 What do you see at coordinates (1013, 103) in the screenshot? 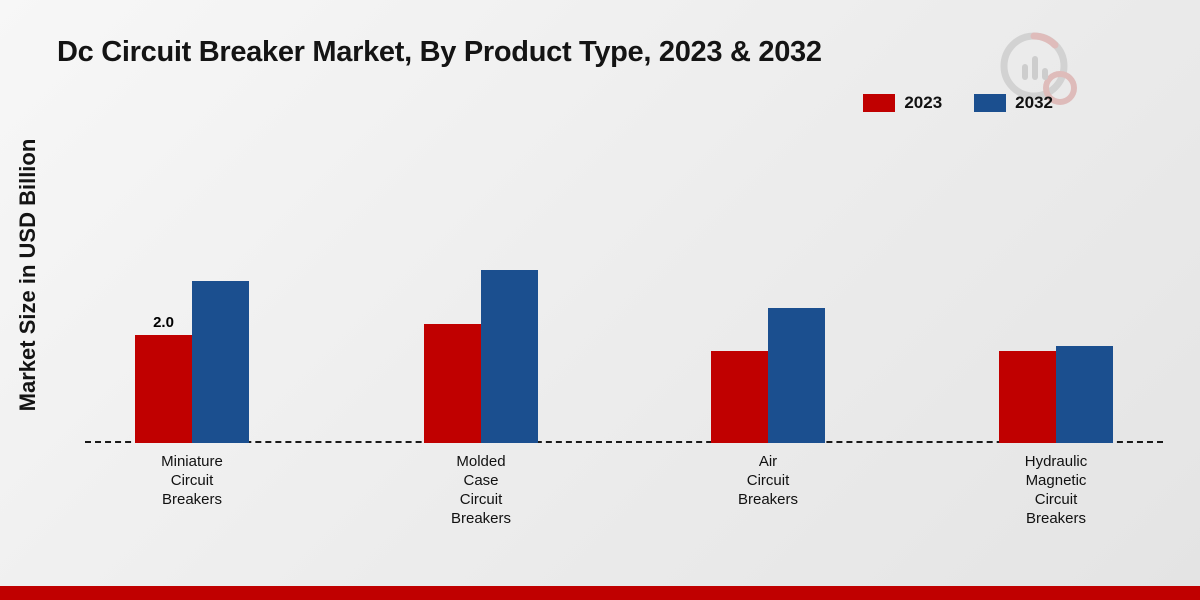
I see `legend-item-2032: 2032` at bounding box center [1013, 103].